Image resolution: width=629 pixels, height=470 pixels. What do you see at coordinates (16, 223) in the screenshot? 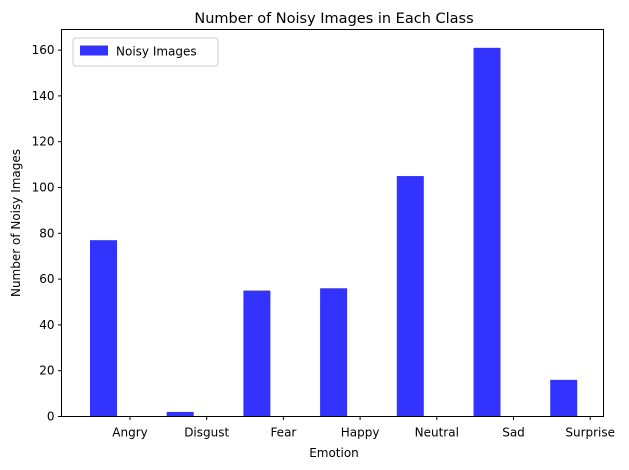
I see `y-axis-label: Number of Noisy Images` at bounding box center [16, 223].